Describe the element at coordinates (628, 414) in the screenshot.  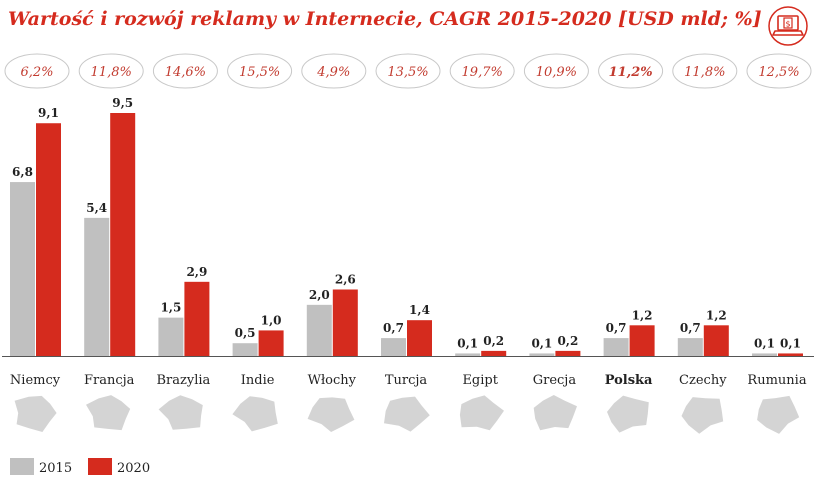
I see `country-map-polska` at that location.